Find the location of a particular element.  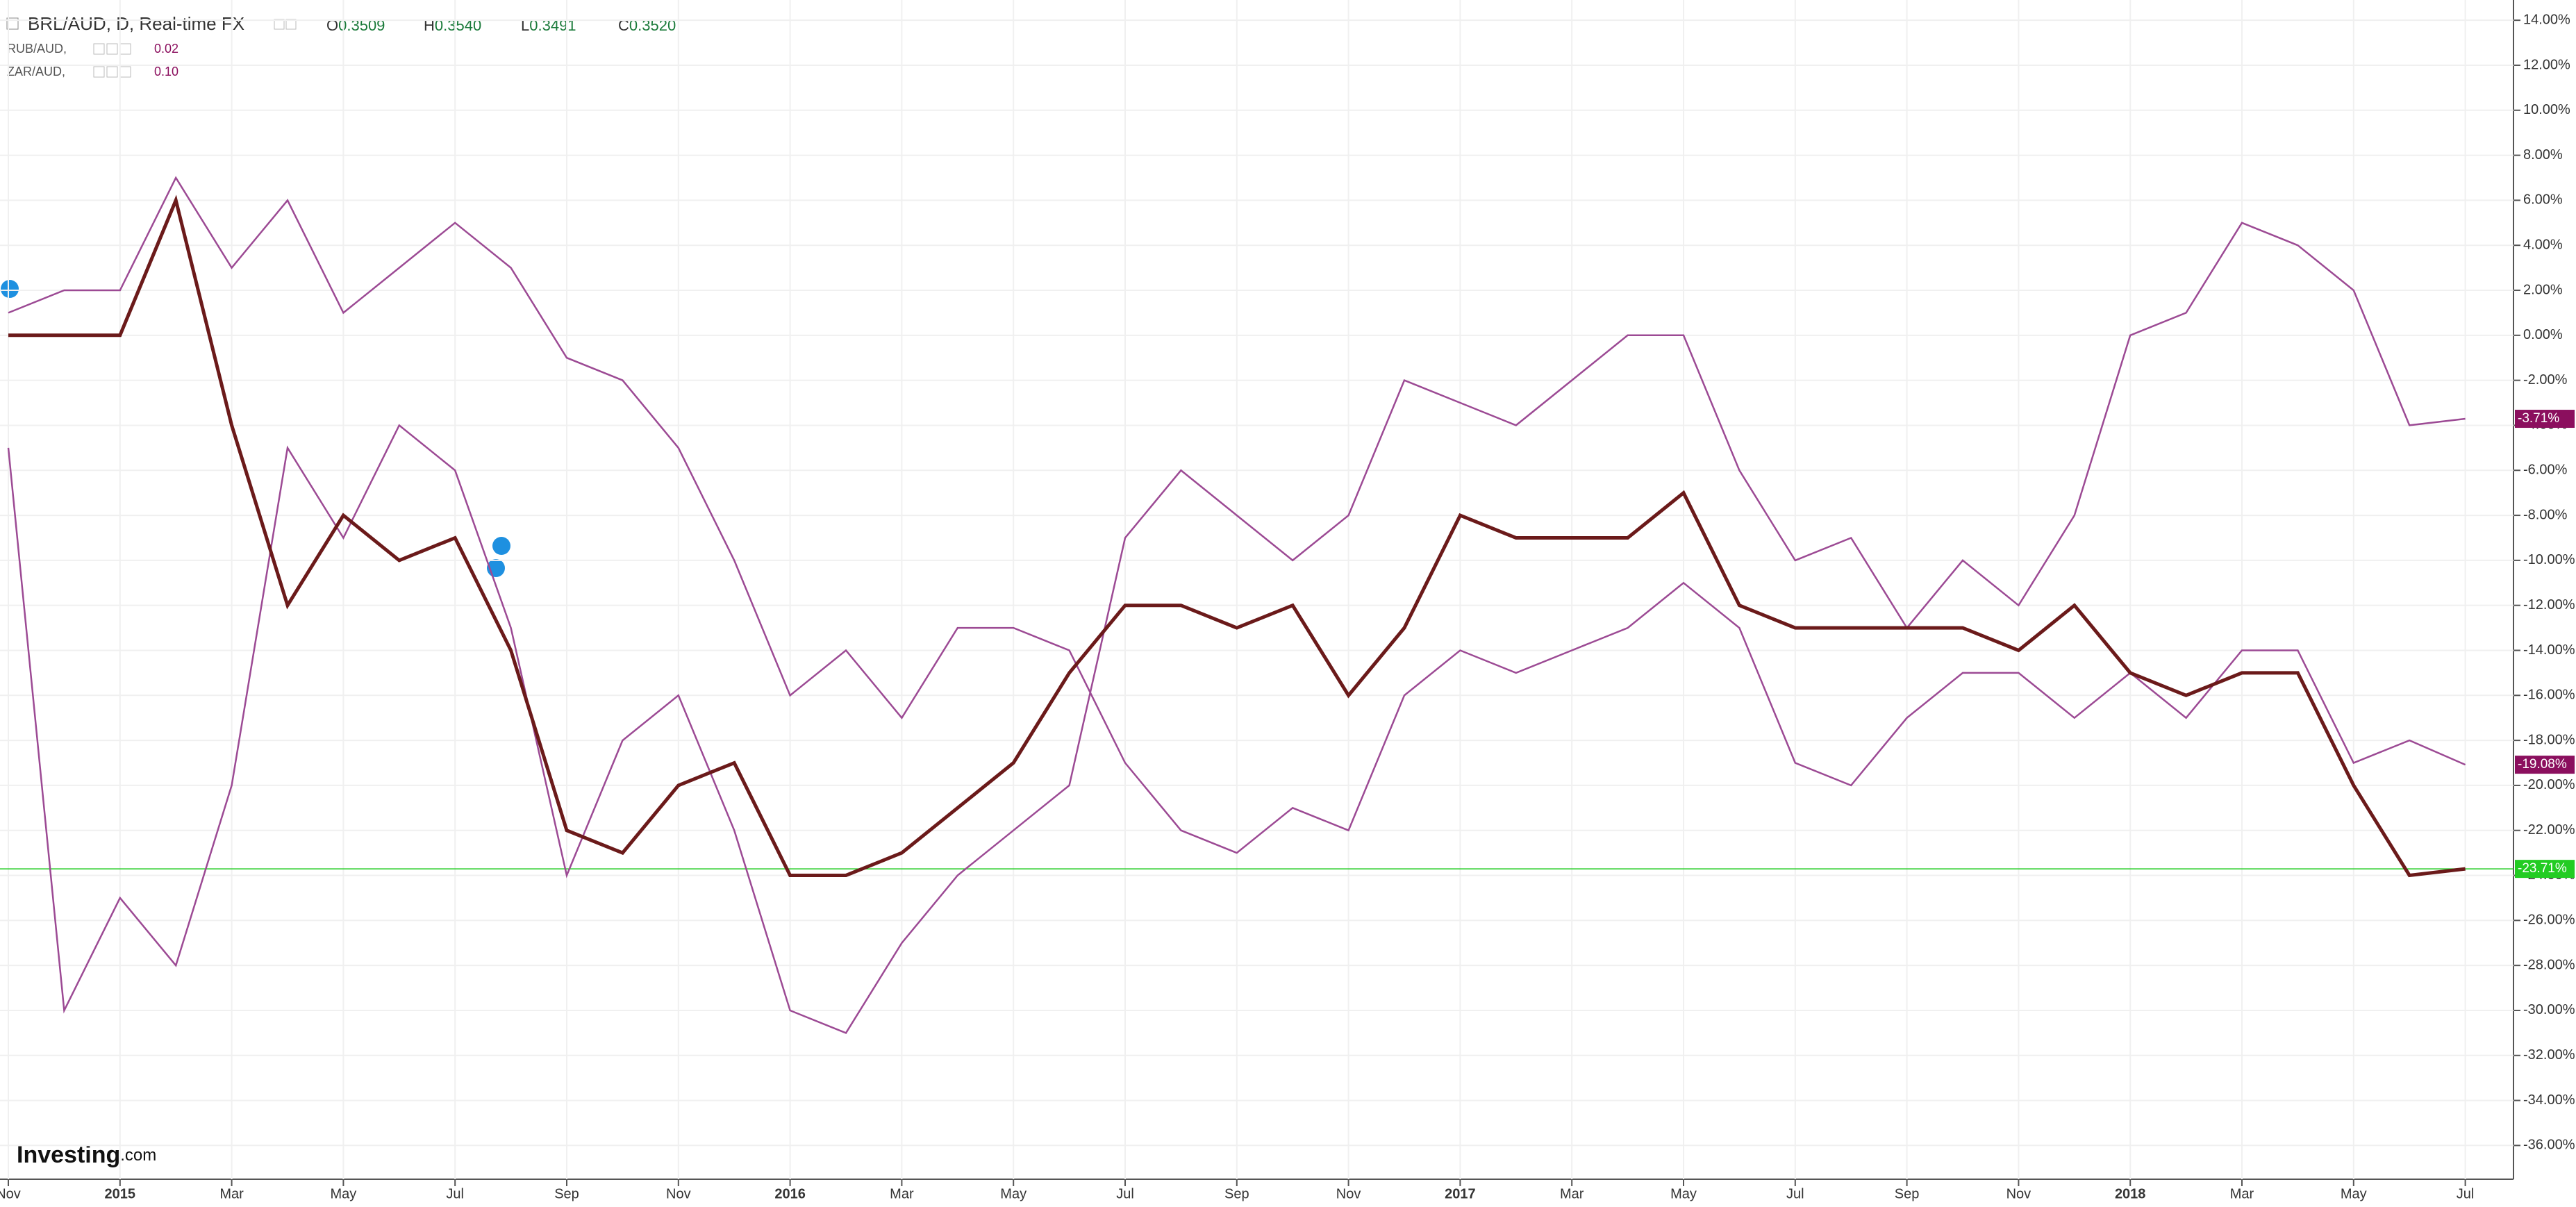

y-tick-label: -30.00% is located at coordinates (2549, 1010).